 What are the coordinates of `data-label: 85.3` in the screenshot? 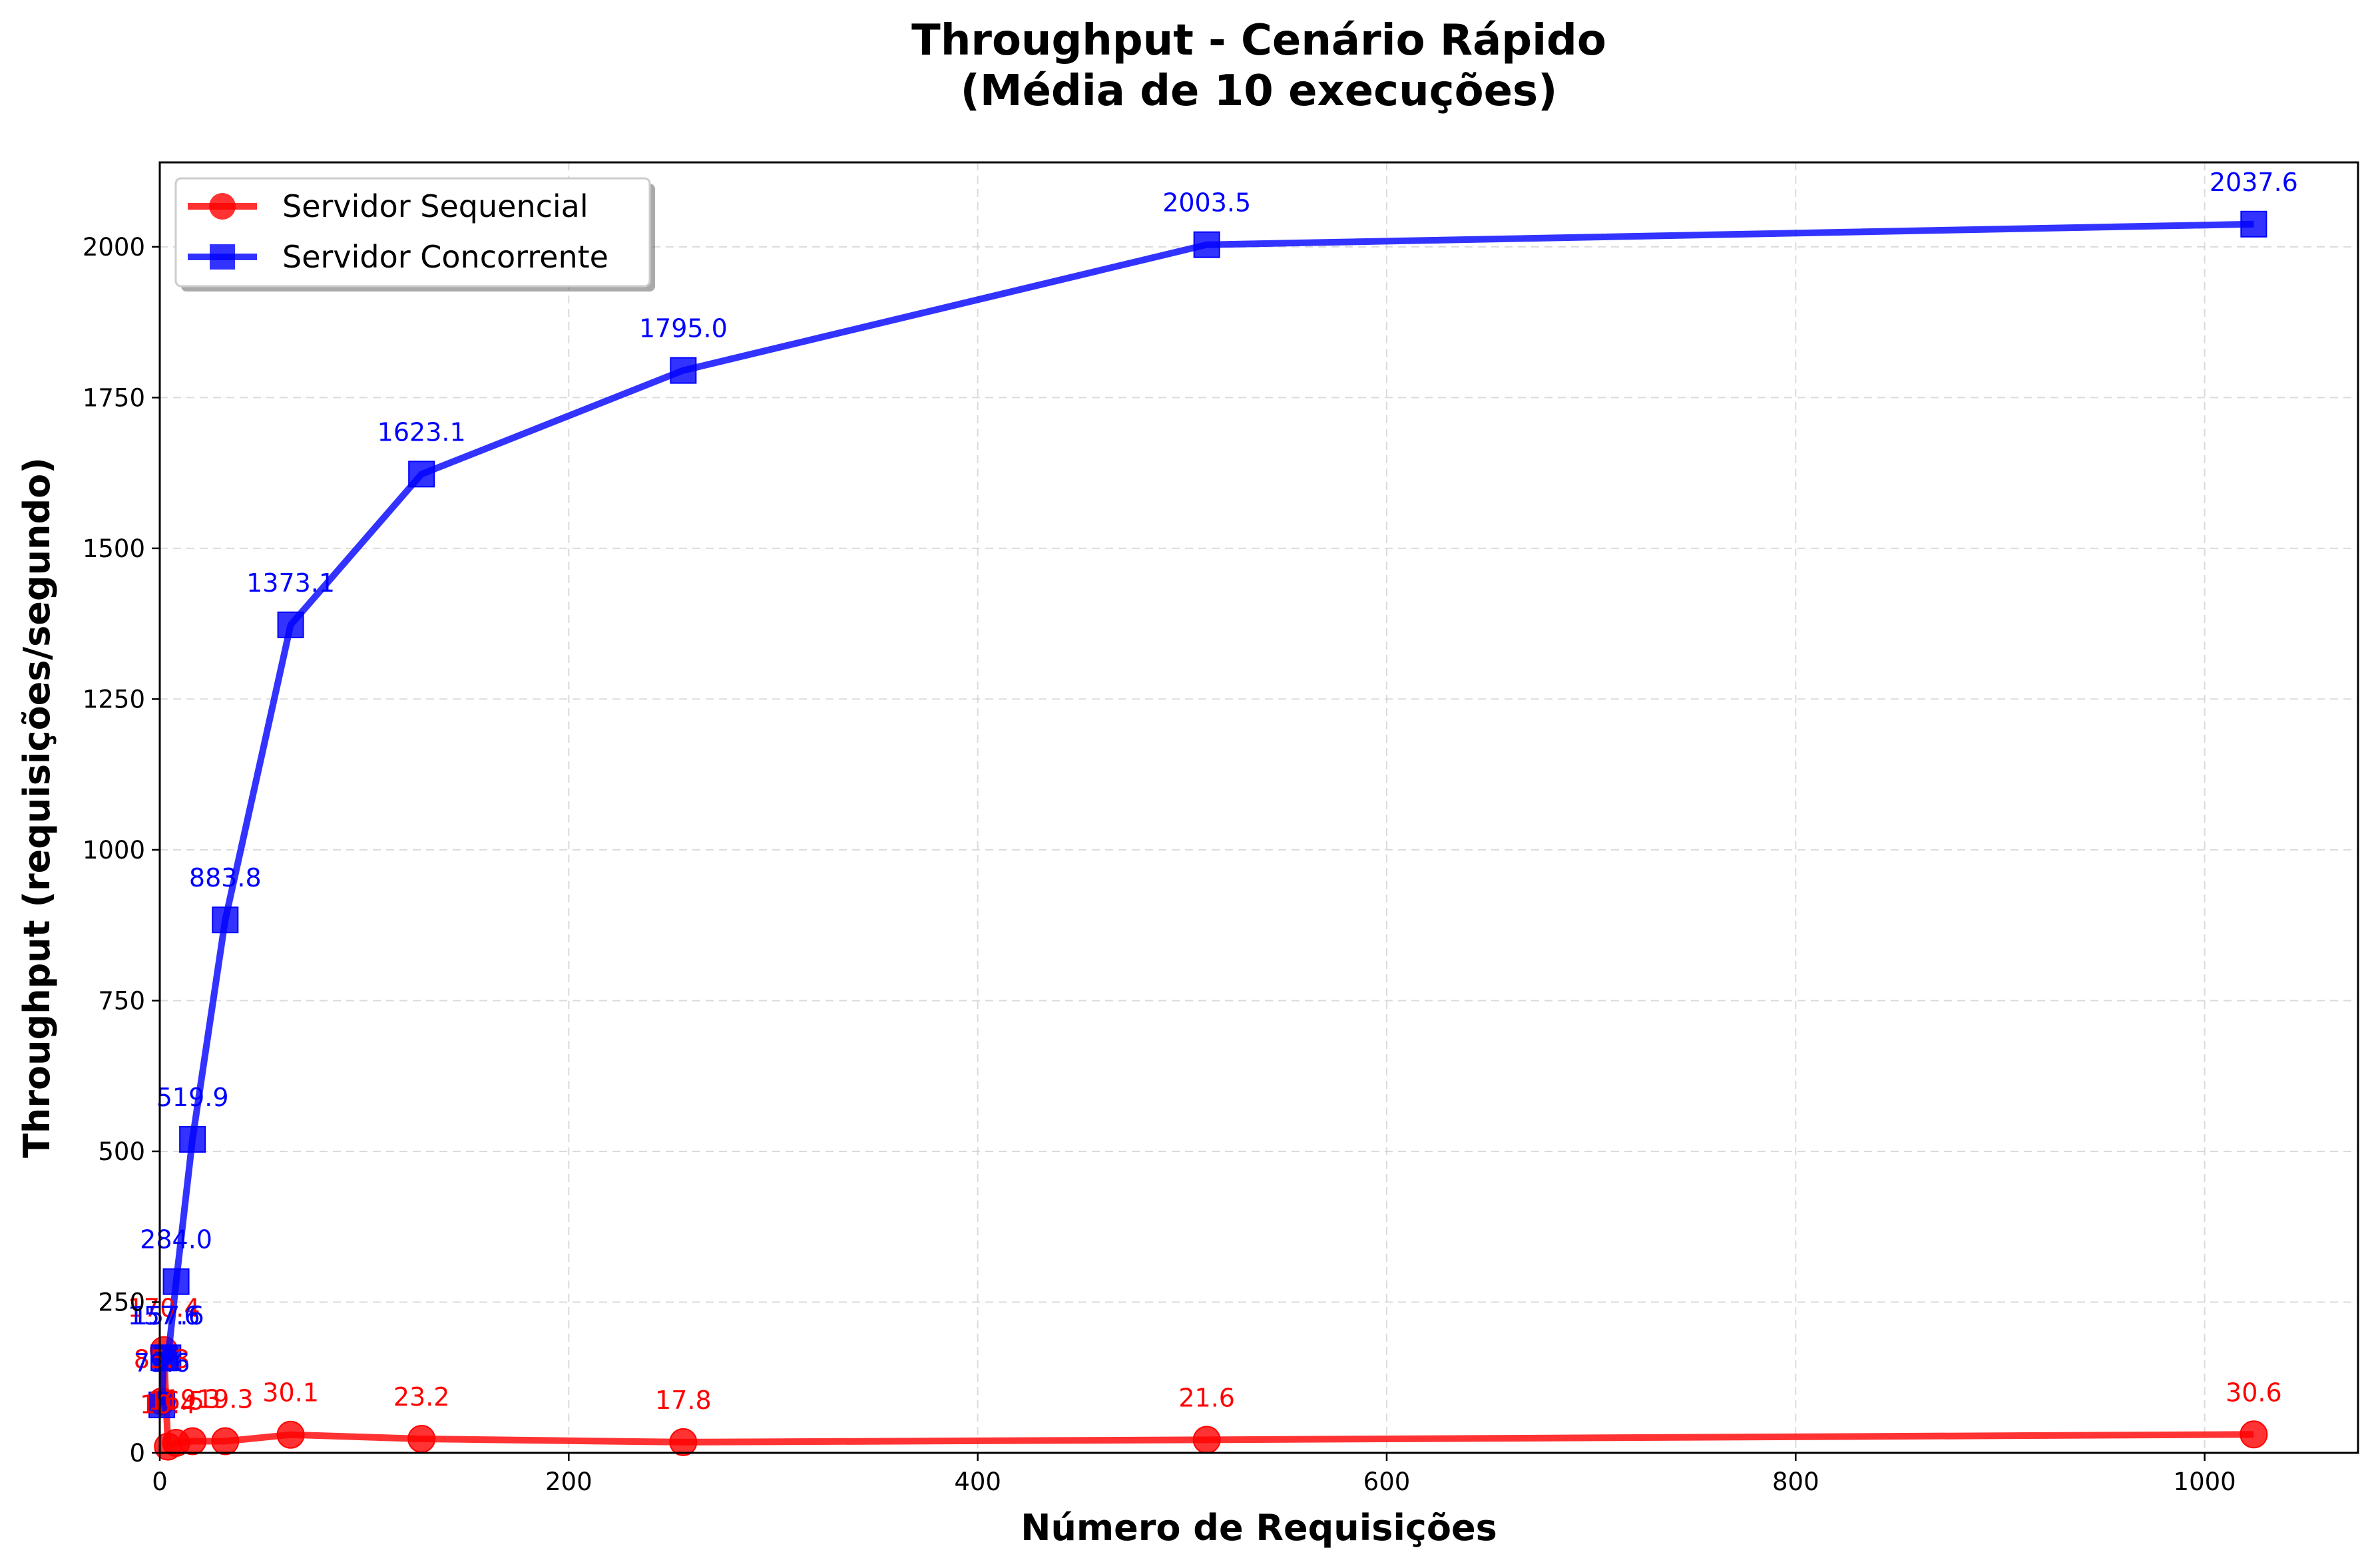 It's located at (162, 1359).